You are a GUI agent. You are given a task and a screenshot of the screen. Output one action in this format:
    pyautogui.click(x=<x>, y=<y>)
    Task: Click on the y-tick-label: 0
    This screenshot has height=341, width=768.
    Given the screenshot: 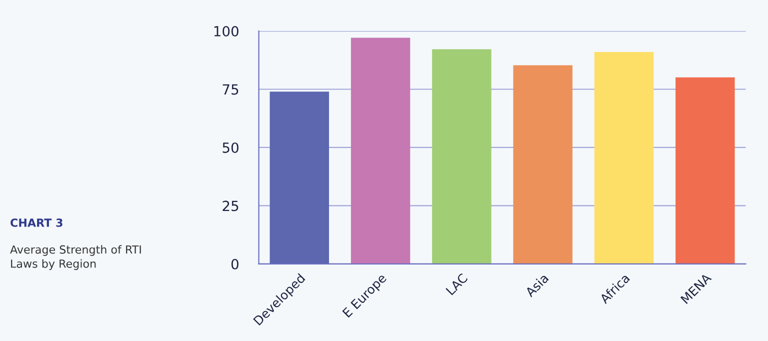 What is the action you would take?
    pyautogui.click(x=234, y=264)
    